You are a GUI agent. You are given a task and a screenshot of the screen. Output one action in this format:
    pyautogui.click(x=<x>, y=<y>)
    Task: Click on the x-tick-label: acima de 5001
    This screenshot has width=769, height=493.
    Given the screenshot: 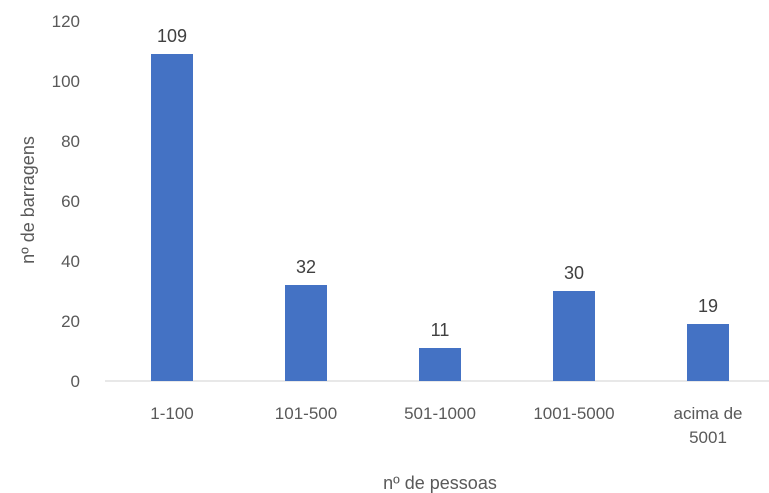 What is the action you would take?
    pyautogui.click(x=708, y=425)
    